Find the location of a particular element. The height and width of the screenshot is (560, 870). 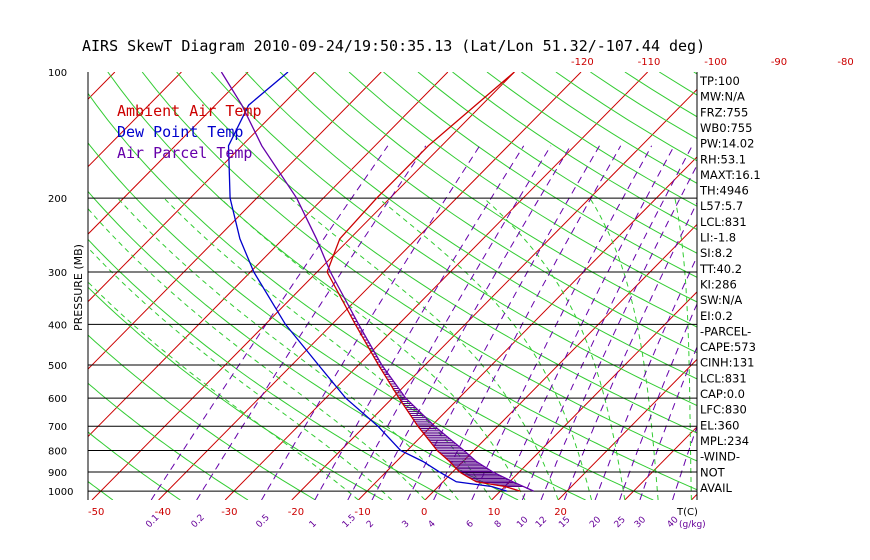

pressure-tick-label: 400 is located at coordinates (57, 325).